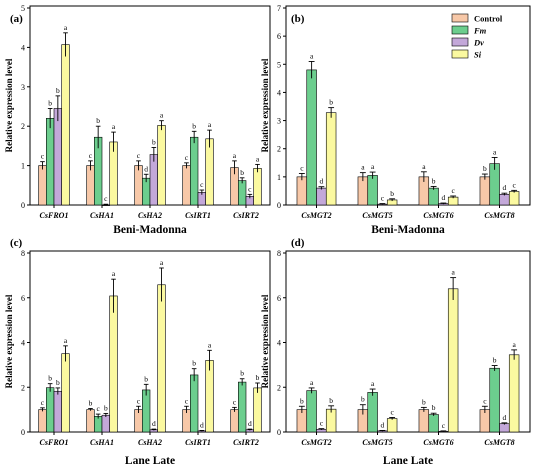  Describe the element at coordinates (316, 215) in the screenshot. I see `category-label: CsMGT2` at that location.